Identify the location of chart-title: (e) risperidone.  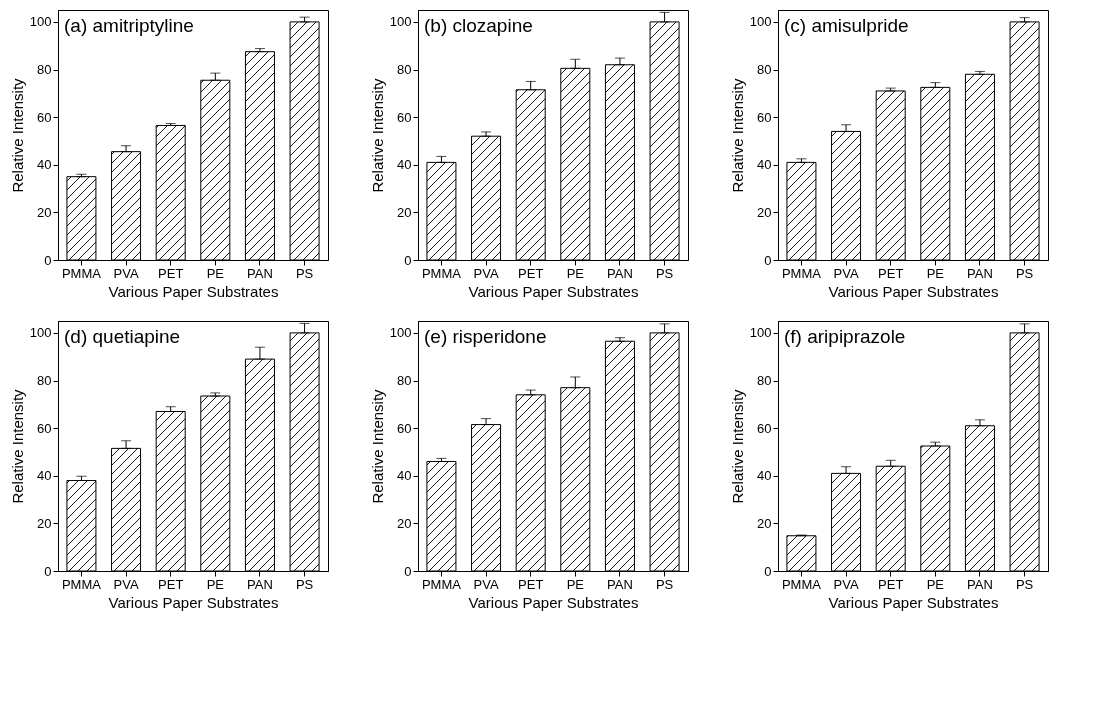
(485, 336).